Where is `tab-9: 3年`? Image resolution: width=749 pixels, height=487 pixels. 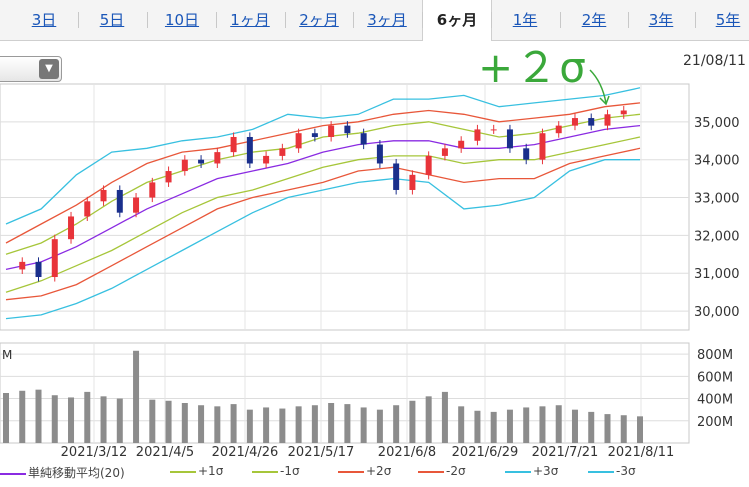
tab-9: 3年 is located at coordinates (661, 20).